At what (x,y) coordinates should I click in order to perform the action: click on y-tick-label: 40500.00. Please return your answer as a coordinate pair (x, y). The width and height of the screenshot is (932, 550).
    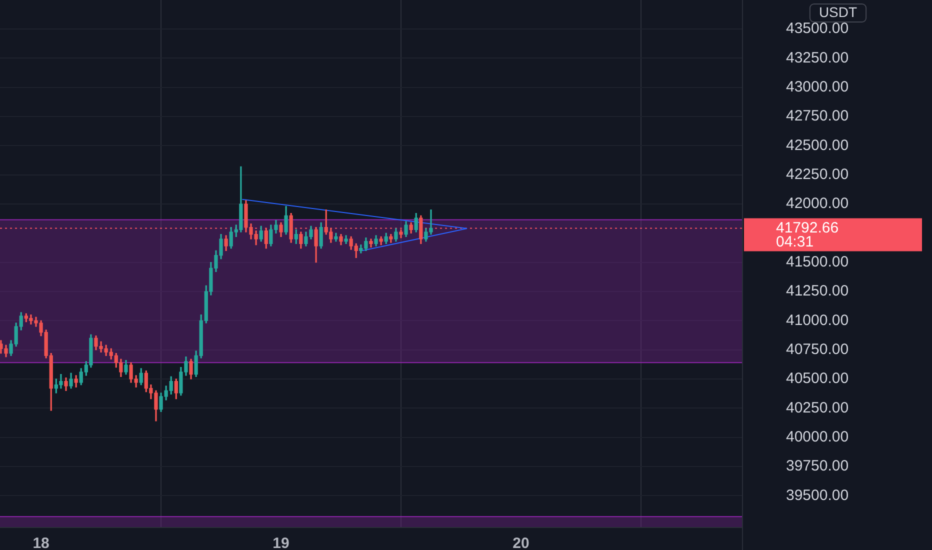
    Looking at the image, I should click on (817, 379).